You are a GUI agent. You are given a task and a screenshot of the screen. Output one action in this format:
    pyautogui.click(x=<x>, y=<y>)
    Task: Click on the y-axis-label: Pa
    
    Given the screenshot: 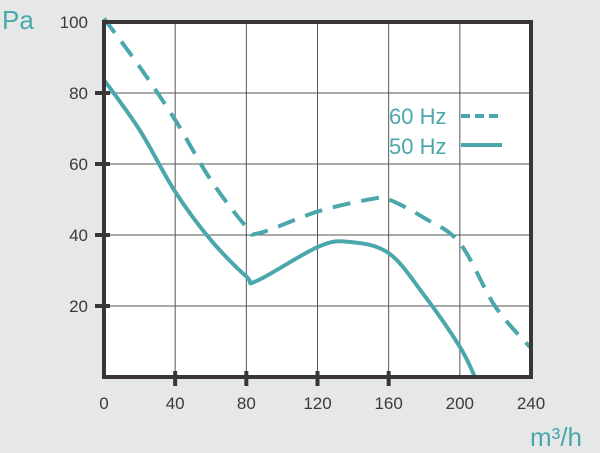 What is the action you would take?
    pyautogui.click(x=18, y=20)
    